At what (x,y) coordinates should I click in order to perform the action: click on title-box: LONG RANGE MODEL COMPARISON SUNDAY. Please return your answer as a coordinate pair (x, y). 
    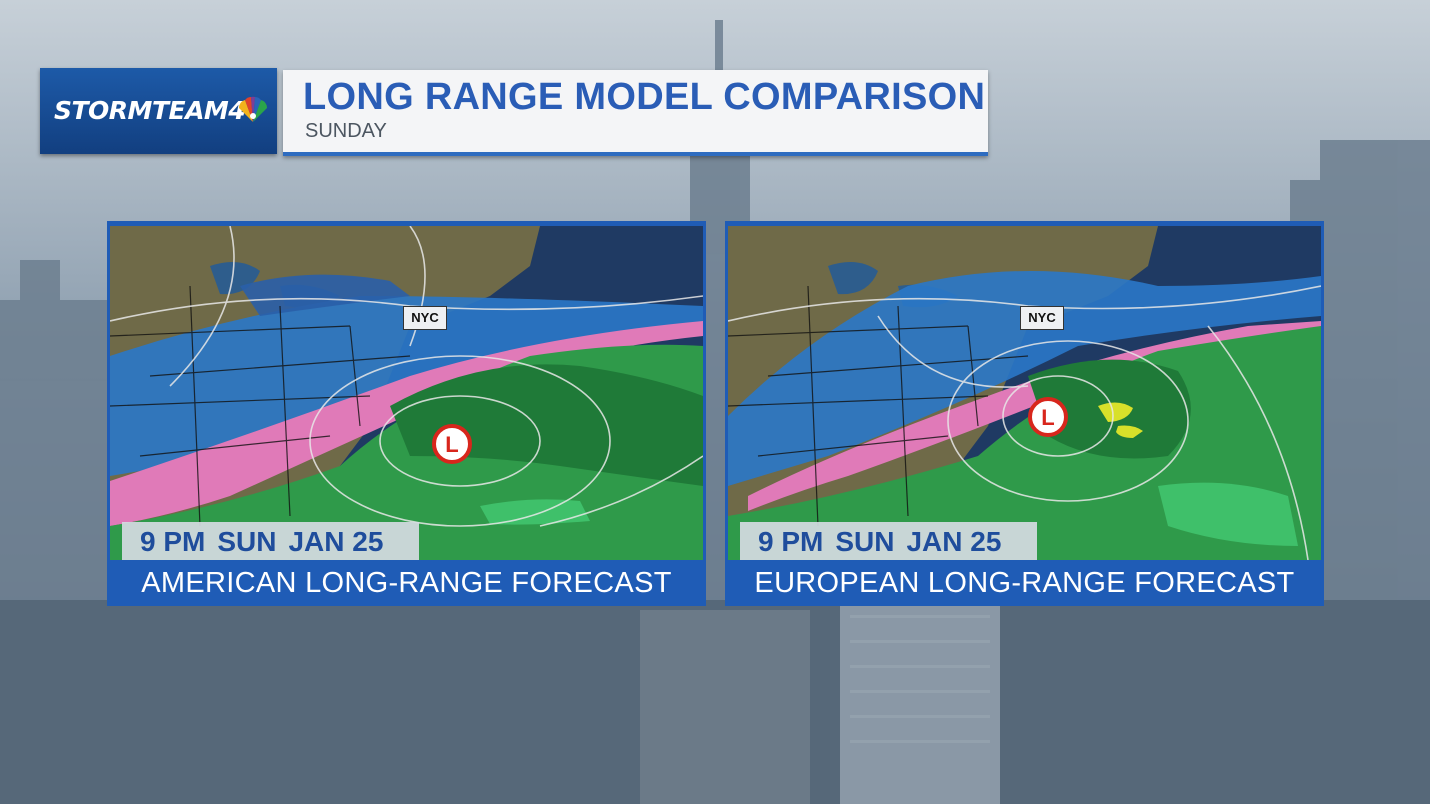
    Looking at the image, I should click on (635, 113).